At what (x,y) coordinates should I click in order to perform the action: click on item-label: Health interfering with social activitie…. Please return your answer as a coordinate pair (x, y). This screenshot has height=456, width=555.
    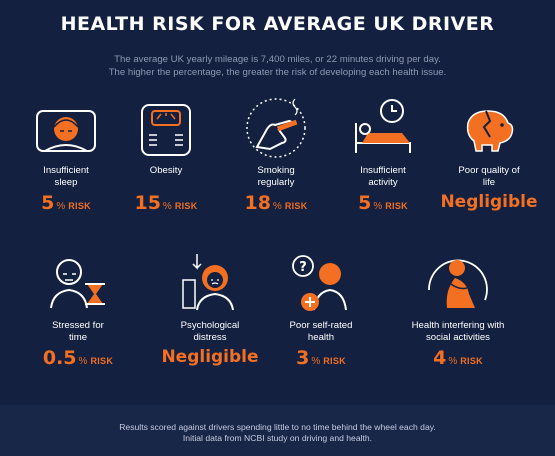
    Looking at the image, I should click on (458, 331).